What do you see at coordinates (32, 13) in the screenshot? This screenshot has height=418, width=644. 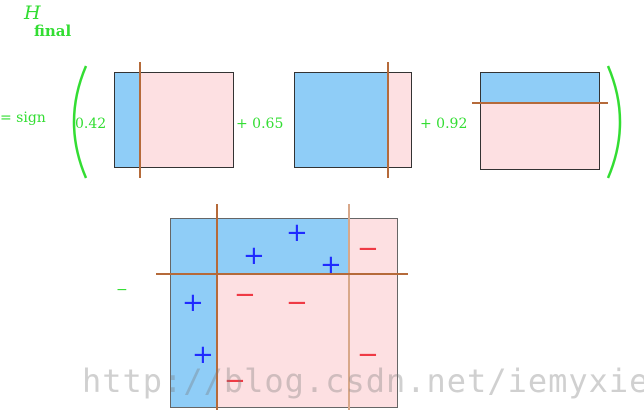 I see `hypothesis-symbol: H` at bounding box center [32, 13].